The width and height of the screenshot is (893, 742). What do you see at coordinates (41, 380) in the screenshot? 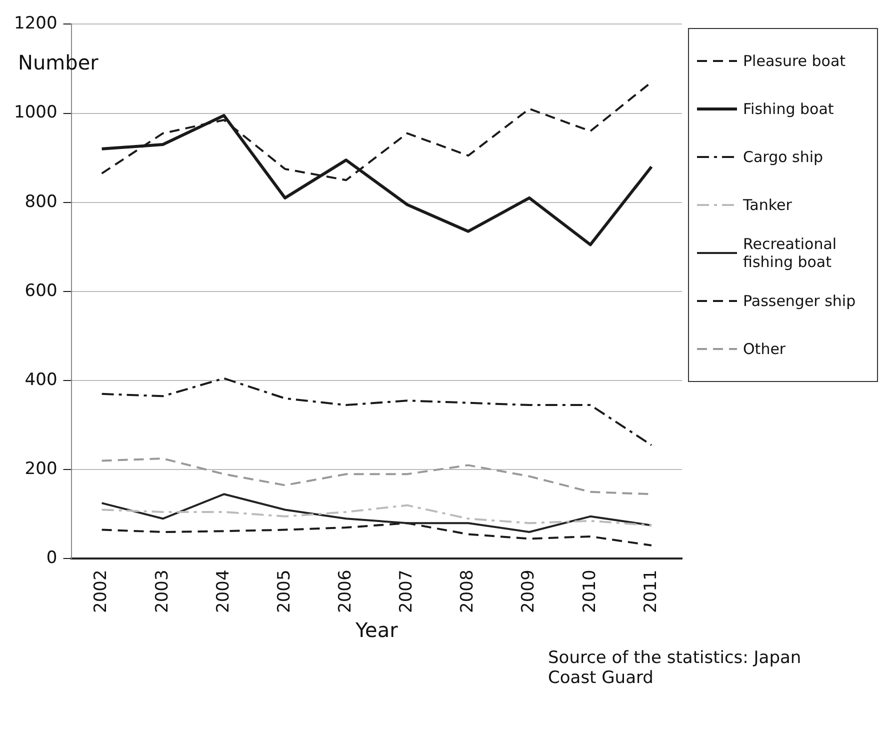
I see `y-tick-label: 400` at bounding box center [41, 380].